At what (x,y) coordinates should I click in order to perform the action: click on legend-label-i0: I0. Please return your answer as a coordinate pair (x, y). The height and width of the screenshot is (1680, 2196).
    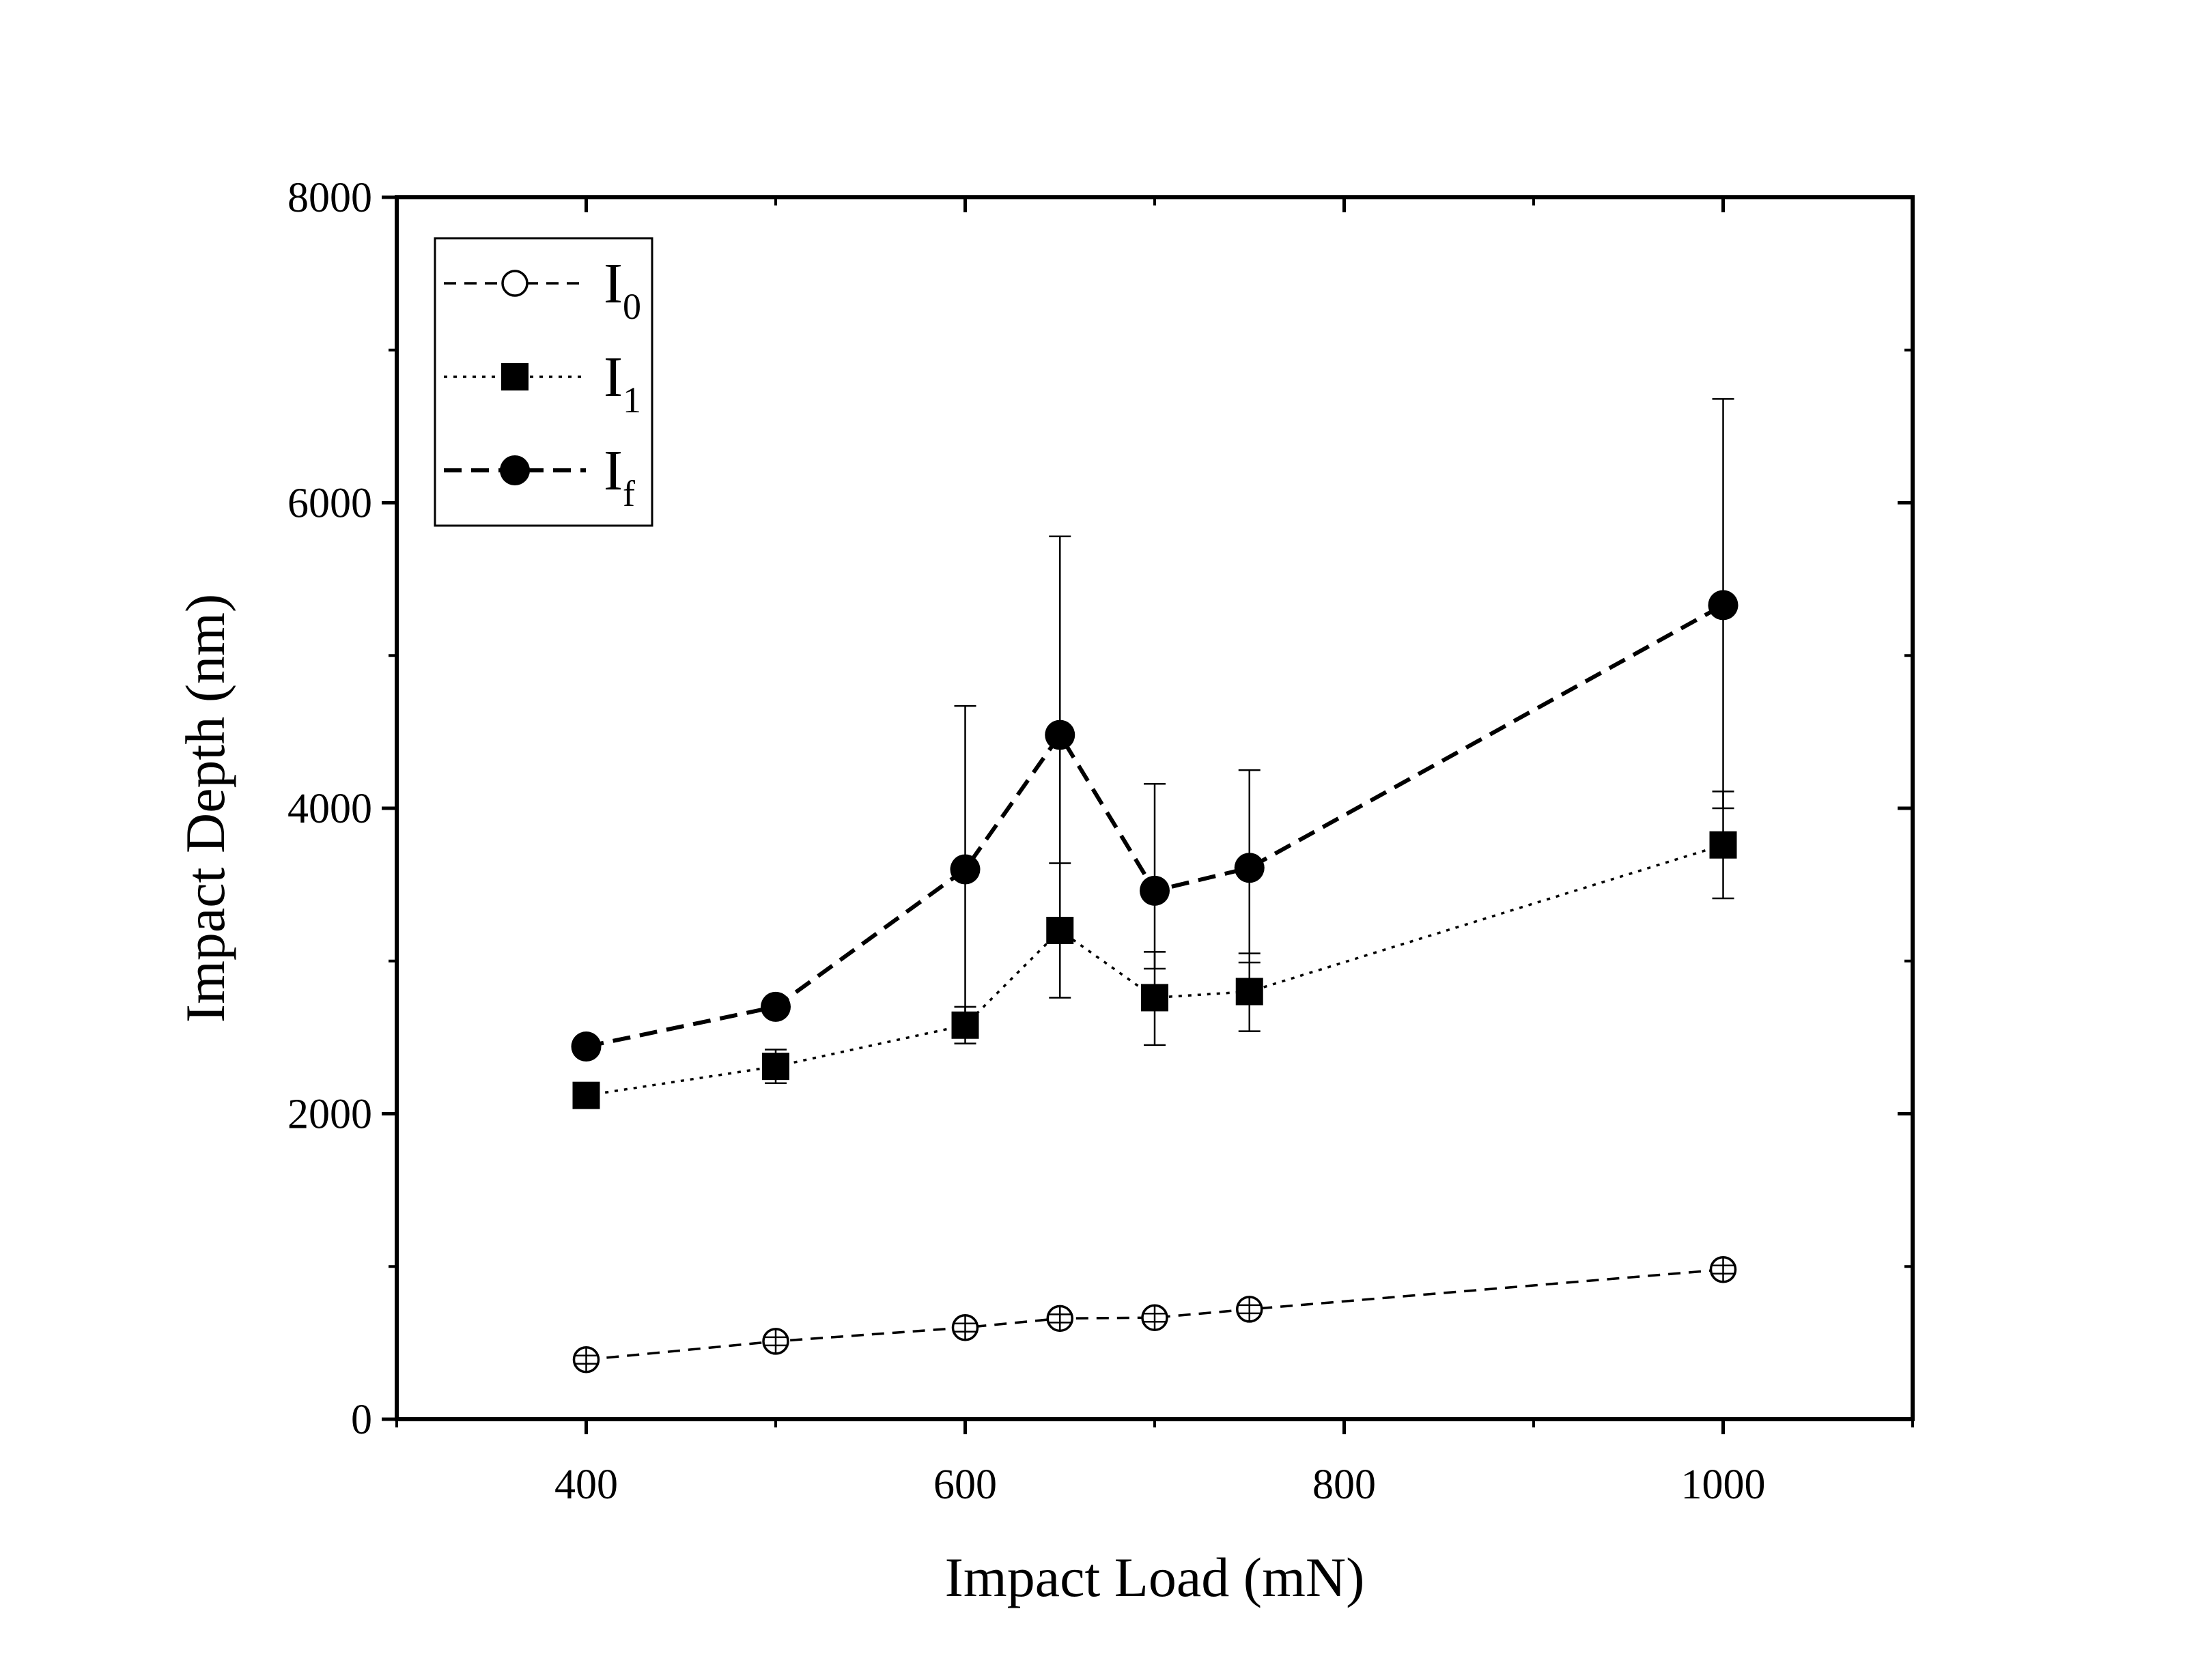
    Looking at the image, I should click on (623, 289).